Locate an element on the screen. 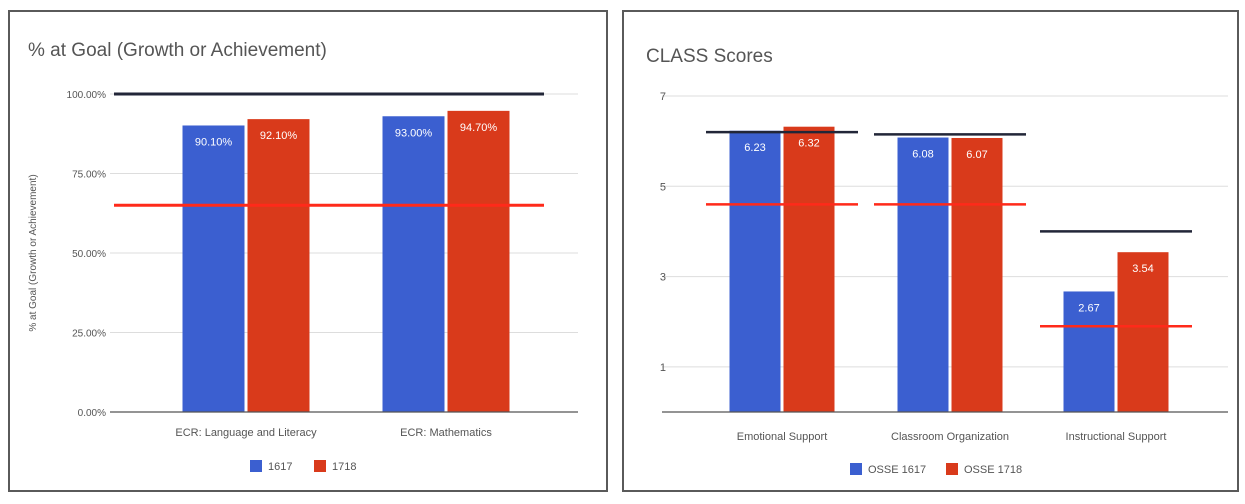 This screenshot has height=504, width=1245. bar-value-label: 6.32 is located at coordinates (808, 144).